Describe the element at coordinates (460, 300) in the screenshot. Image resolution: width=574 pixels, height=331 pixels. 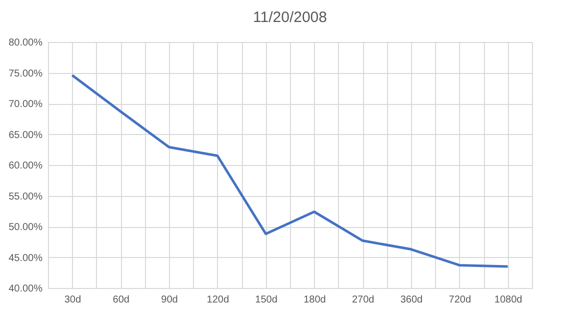
I see `x-tick-label: 720d` at that location.